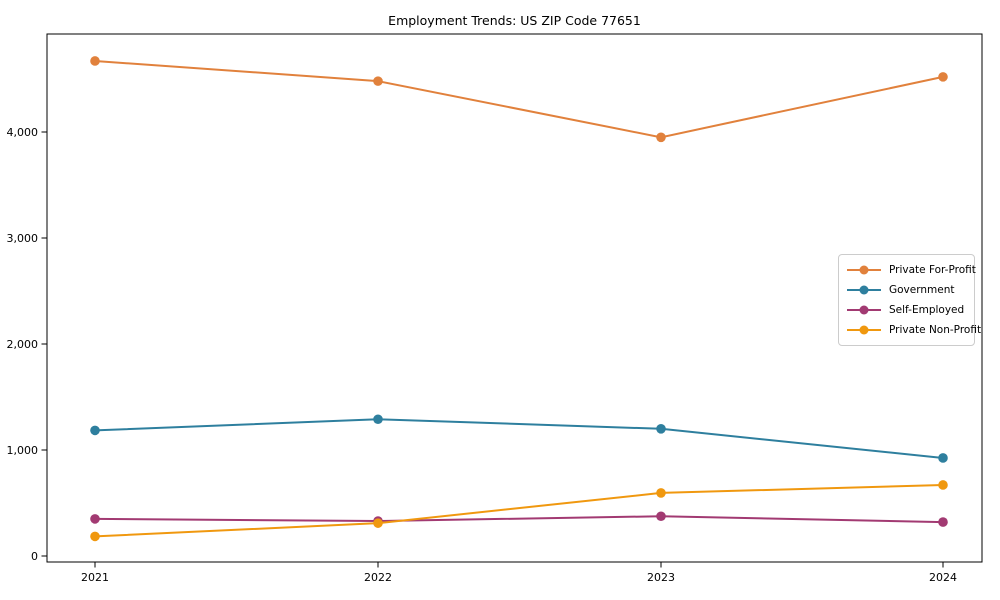 The width and height of the screenshot is (1000, 600). I want to click on series-line-government, so click(519, 438).